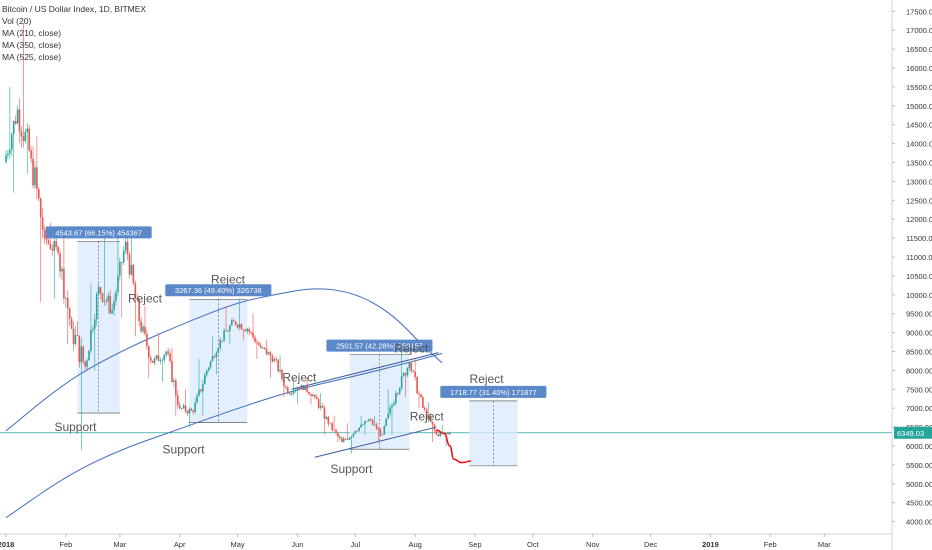  I want to click on time-tick-label: 2018, so click(7, 544).